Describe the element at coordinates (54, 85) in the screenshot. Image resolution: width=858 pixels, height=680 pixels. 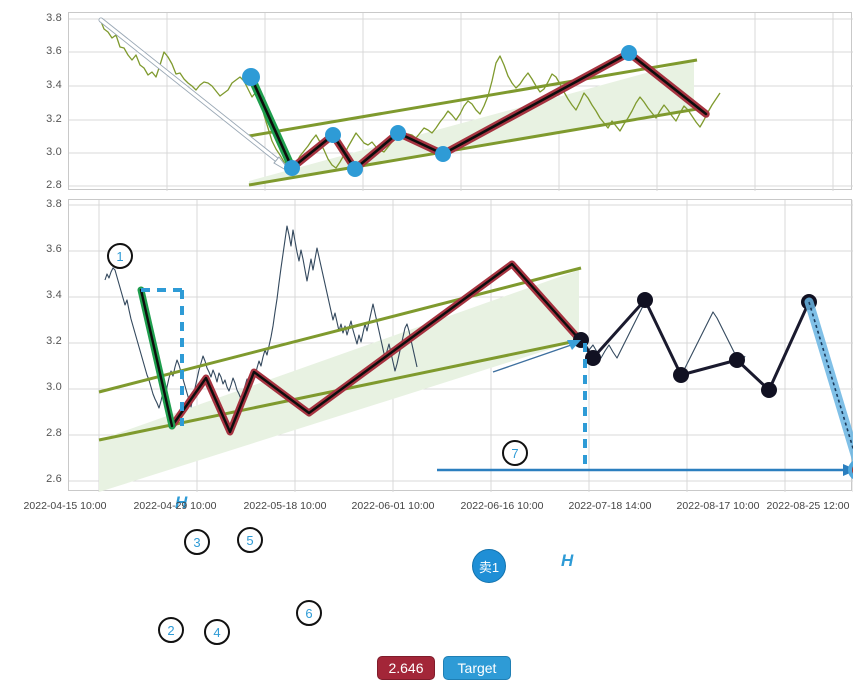
I see `upper-ytick: 3.4` at that location.